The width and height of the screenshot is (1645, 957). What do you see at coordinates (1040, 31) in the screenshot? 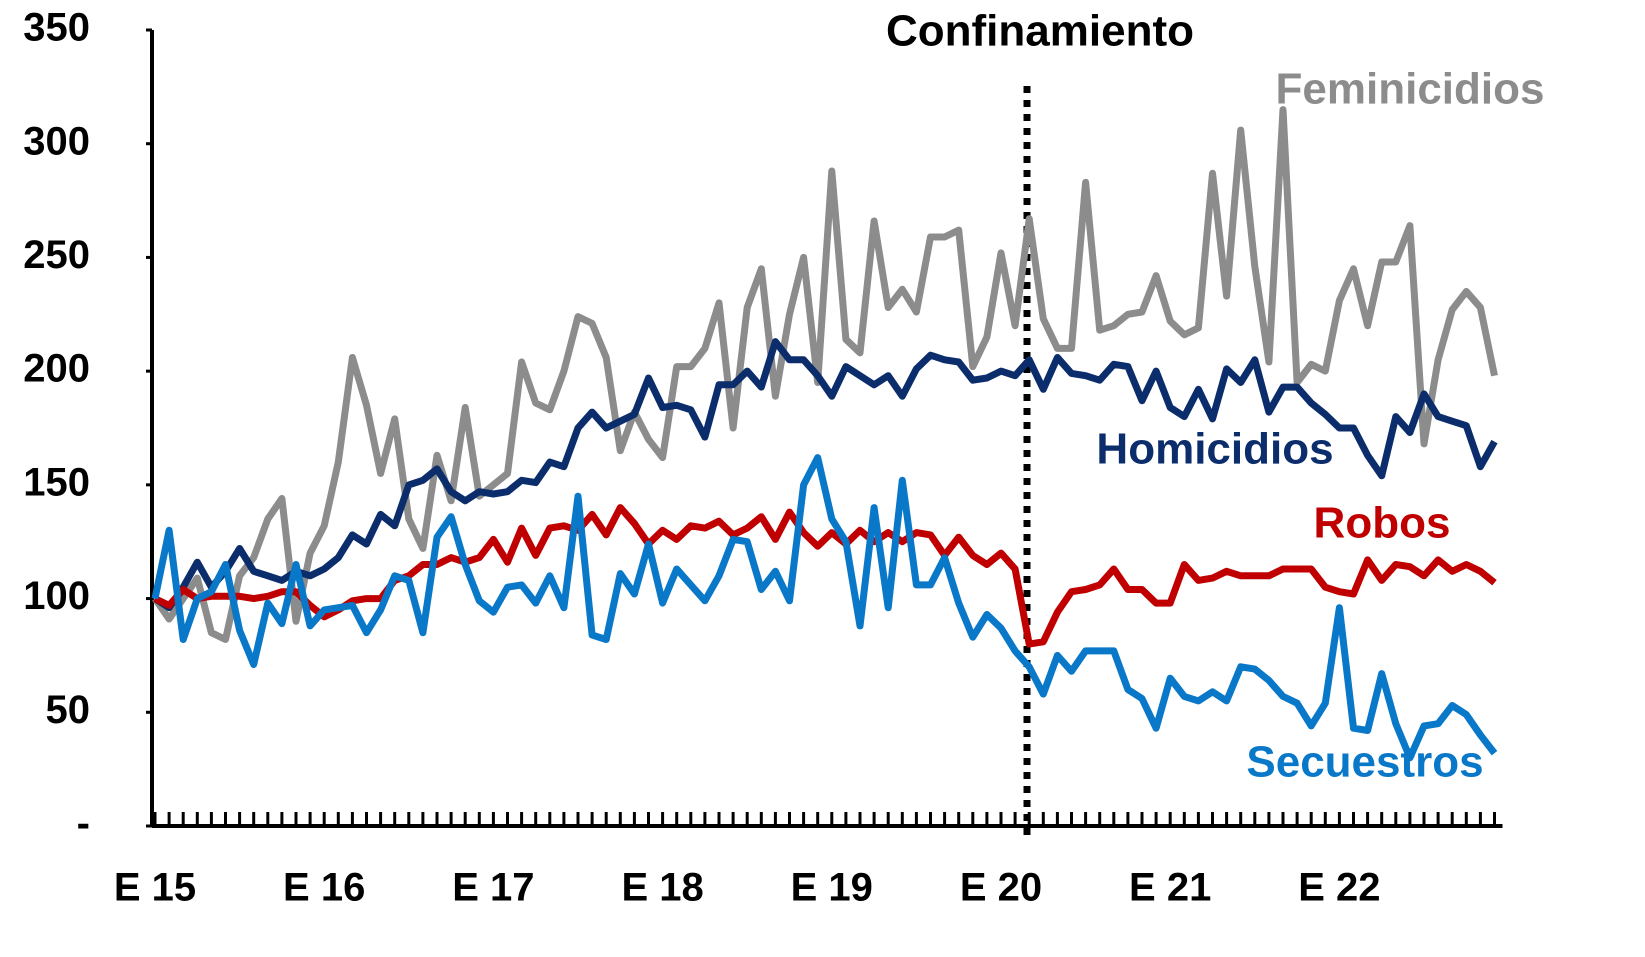
I see `annotation: Confinamiento` at bounding box center [1040, 31].